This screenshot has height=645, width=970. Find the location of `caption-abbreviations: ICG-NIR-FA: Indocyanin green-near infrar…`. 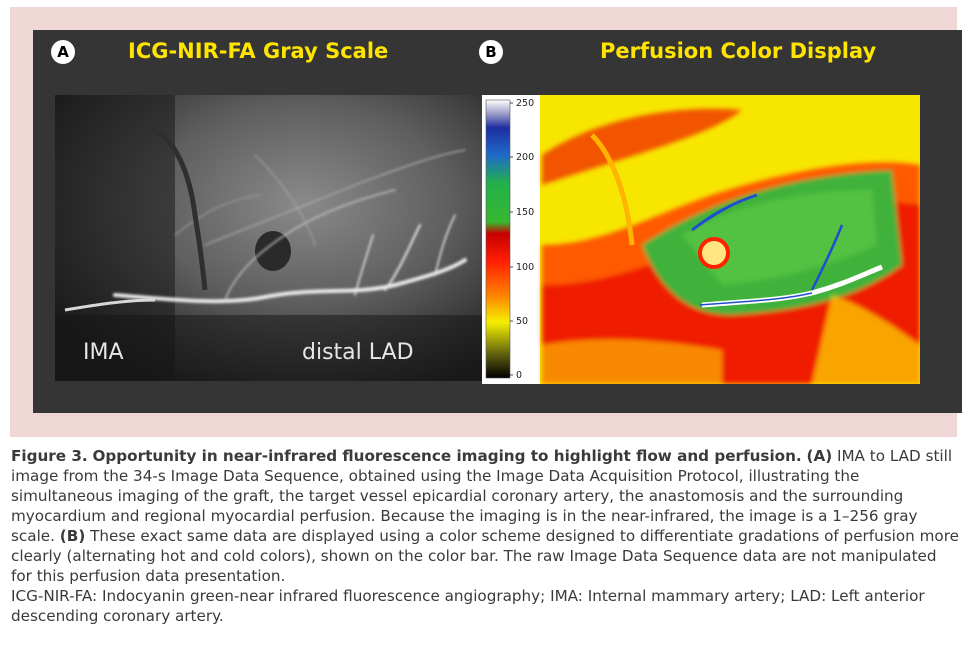

caption-abbreviations: ICG-NIR-FA: Indocyanin green-near infrar… is located at coordinates (468, 606).